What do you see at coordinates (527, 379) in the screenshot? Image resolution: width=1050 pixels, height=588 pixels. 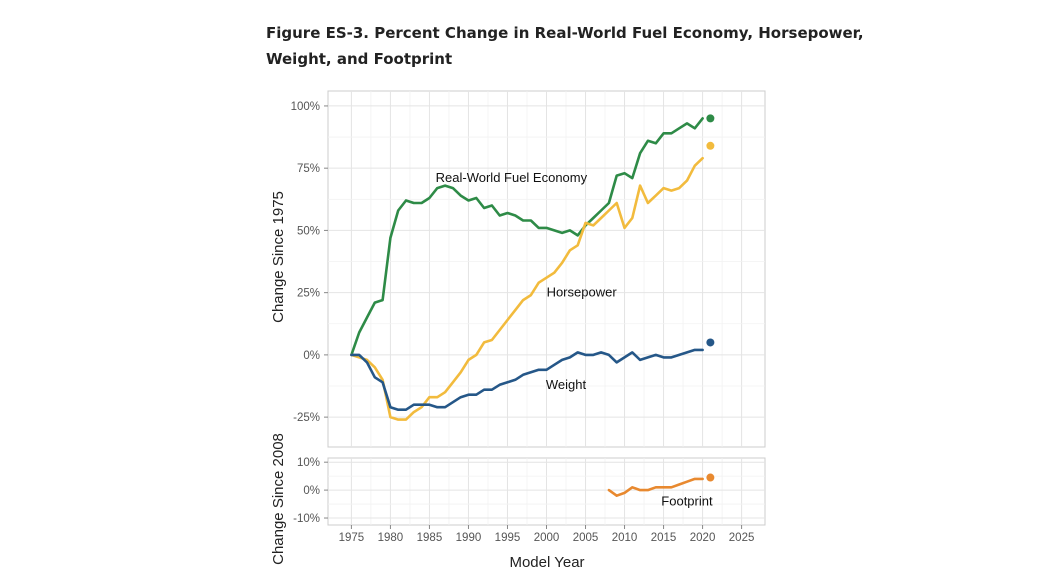 I see `weight-line` at bounding box center [527, 379].